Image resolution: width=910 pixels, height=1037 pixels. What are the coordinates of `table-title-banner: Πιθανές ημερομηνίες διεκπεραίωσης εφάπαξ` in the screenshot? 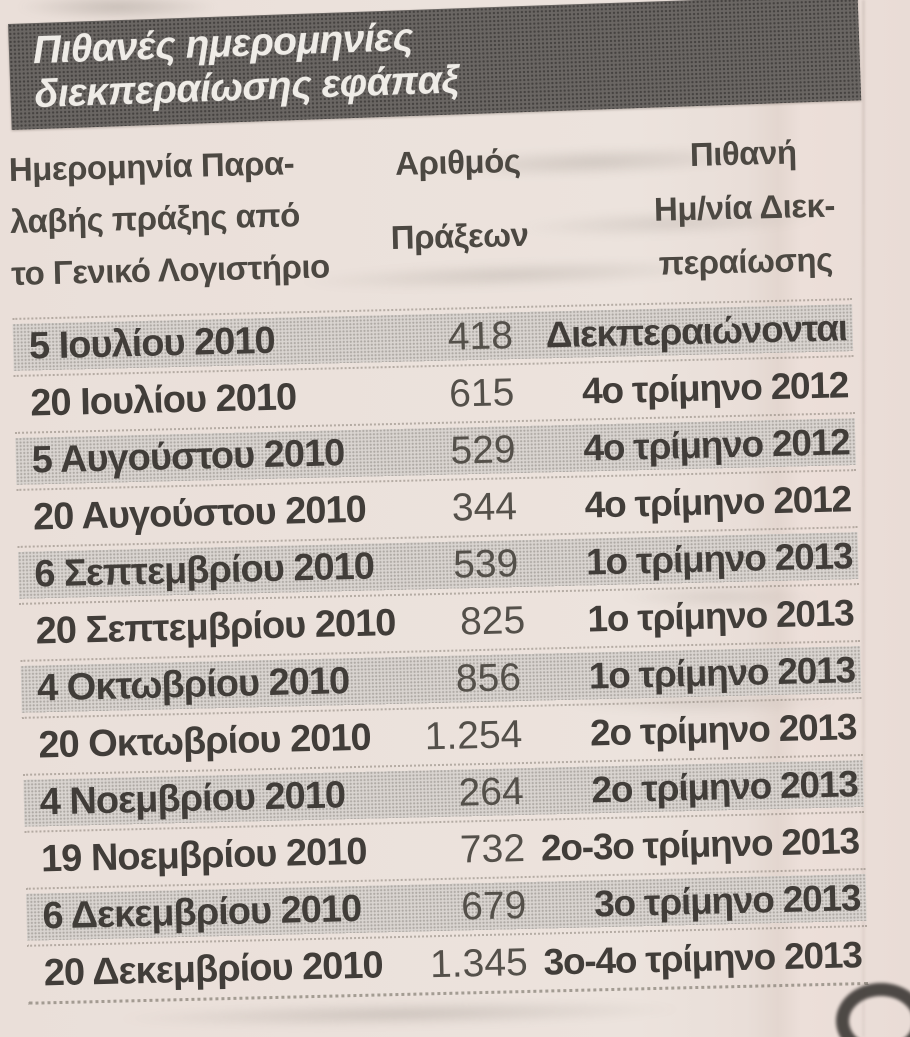 It's located at (435, 65).